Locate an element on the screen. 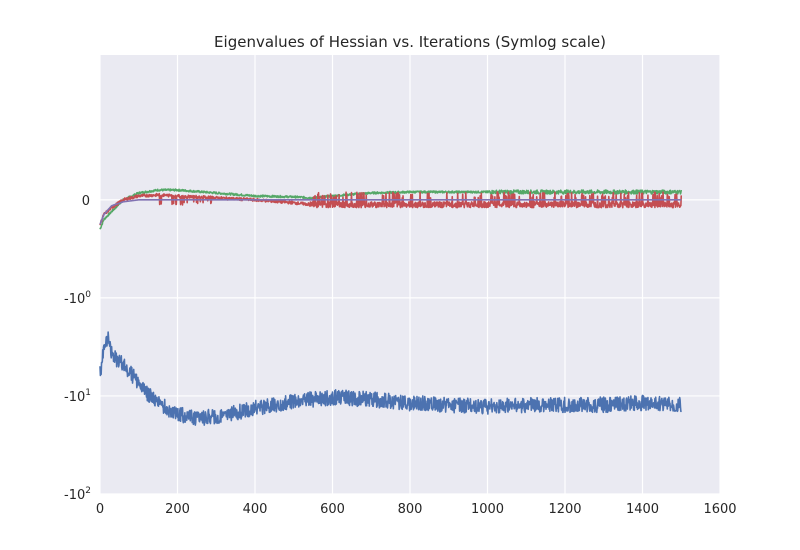  x-tick-label: 400 is located at coordinates (255, 509).